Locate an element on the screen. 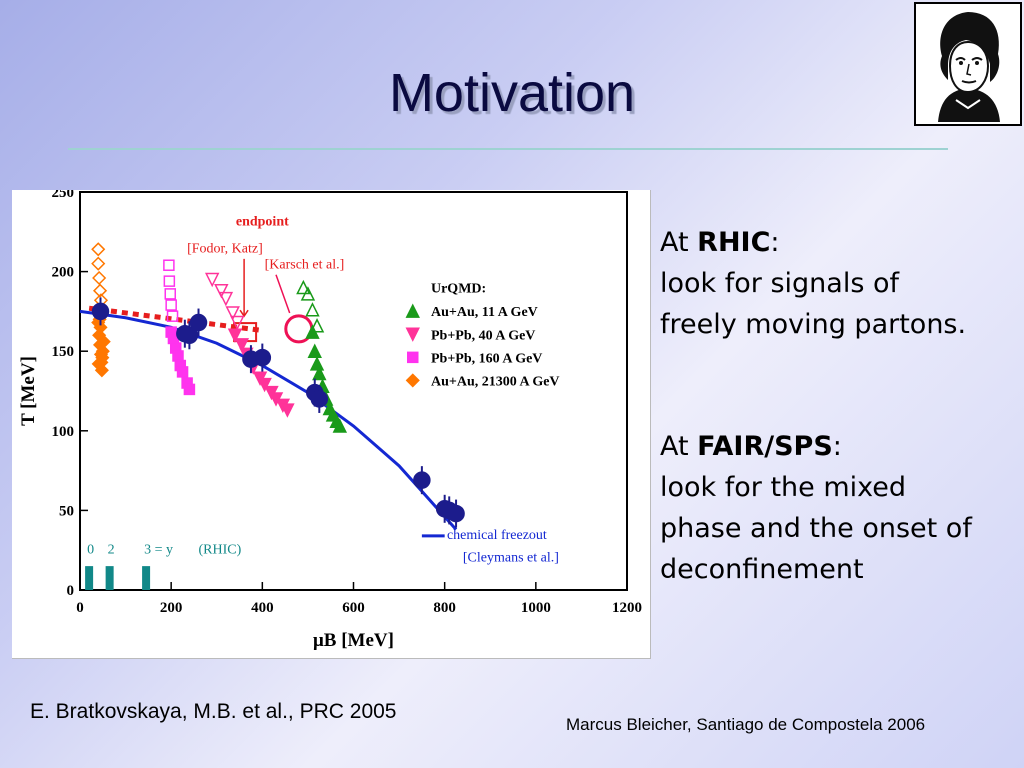 This screenshot has height=768, width=1024. legend-title: UrQMD: is located at coordinates (458, 288).